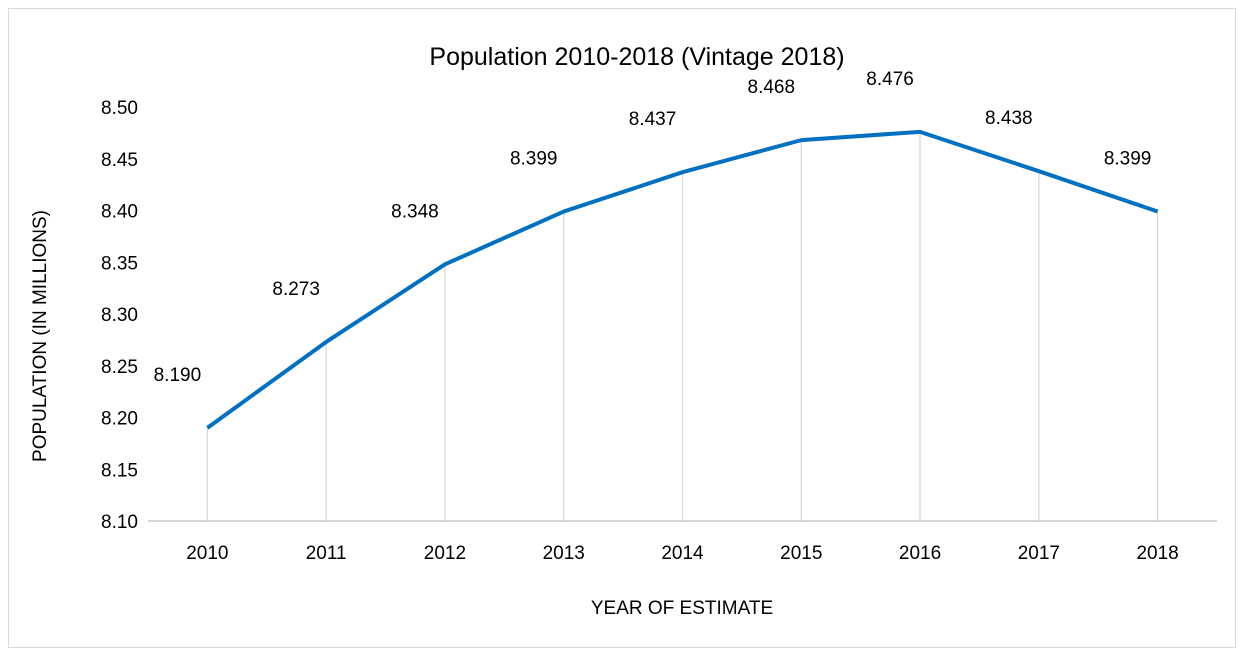 This screenshot has width=1245, height=648. I want to click on data-label: 8.190, so click(178, 375).